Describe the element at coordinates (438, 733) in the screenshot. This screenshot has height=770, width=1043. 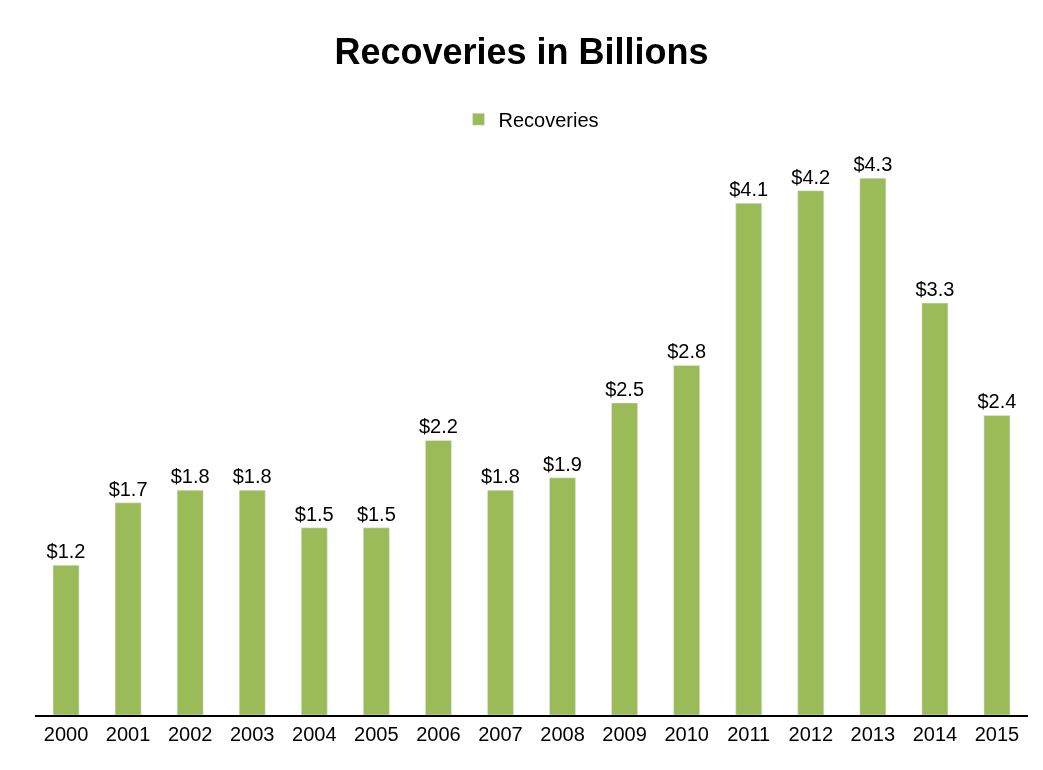
I see `x-tick-label: 2006` at that location.